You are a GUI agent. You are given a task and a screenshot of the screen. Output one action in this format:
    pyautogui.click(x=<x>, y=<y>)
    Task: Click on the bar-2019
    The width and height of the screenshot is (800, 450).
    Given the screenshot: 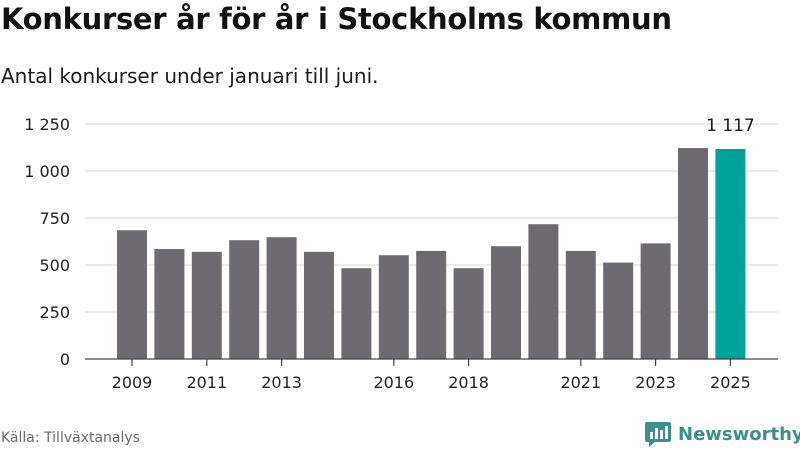 What is the action you would take?
    pyautogui.click(x=506, y=302)
    